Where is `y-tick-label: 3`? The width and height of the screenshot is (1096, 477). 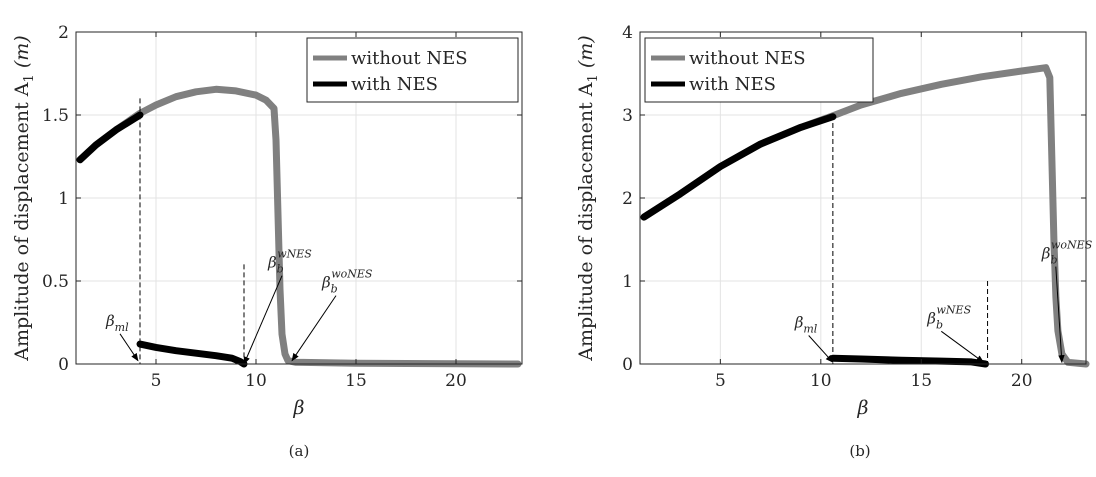
y-tick-label: 3 is located at coordinates (627, 116).